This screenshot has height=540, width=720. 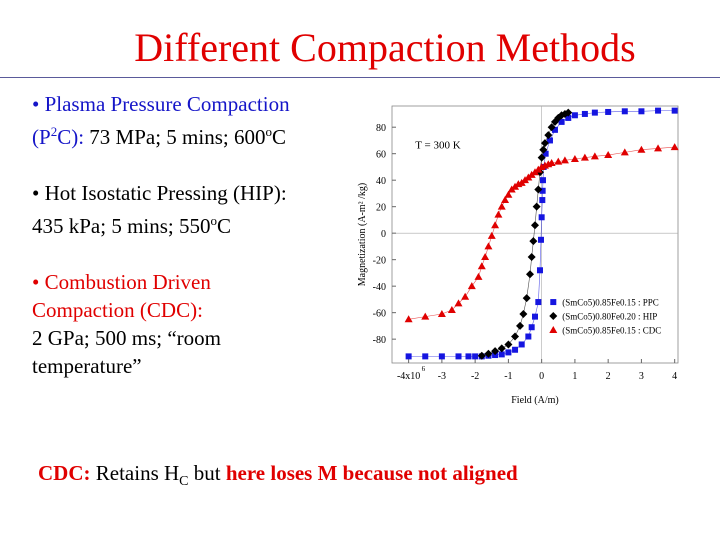 I want to click on title-divider, so click(x=360, y=77).